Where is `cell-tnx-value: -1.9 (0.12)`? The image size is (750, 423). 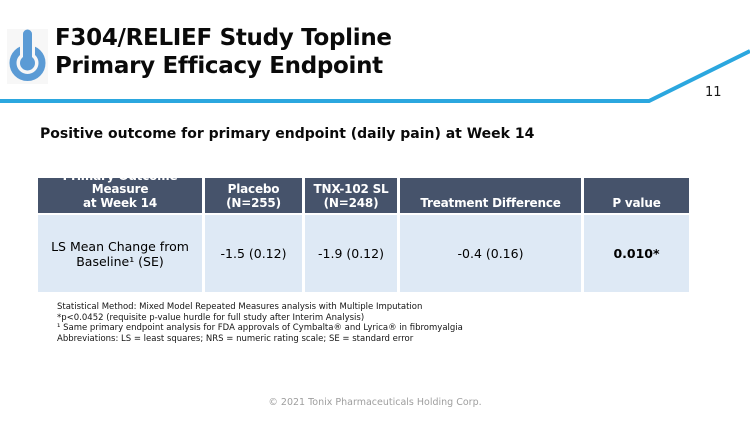 cell-tnx-value: -1.9 (0.12) is located at coordinates (351, 253).